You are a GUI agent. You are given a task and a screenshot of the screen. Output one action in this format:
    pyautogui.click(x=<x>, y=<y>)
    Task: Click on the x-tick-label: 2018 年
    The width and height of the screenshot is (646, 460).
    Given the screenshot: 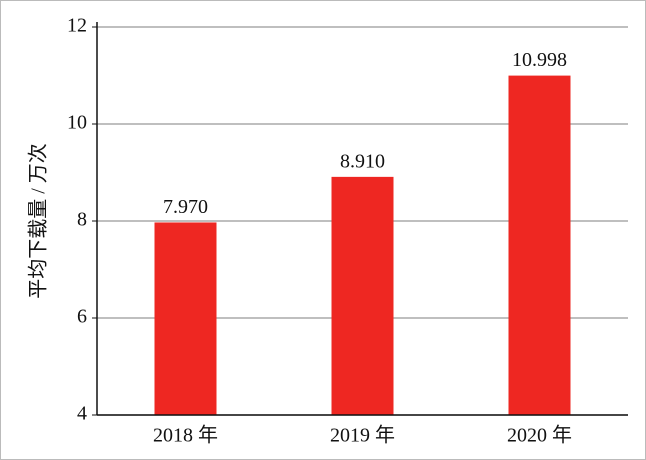 What is the action you would take?
    pyautogui.click(x=185, y=435)
    